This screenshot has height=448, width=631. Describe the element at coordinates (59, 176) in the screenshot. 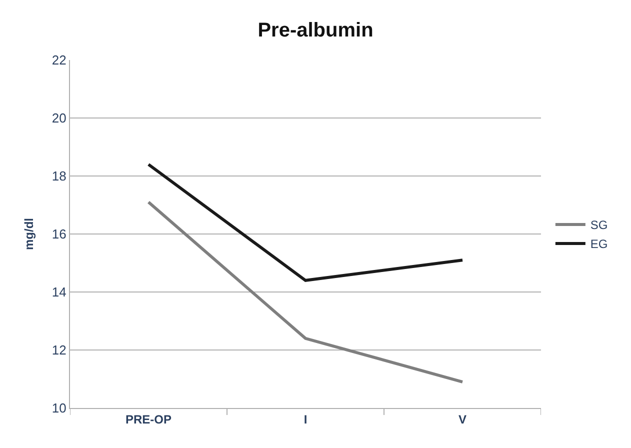

I see `y-tick-label: 18` at that location.